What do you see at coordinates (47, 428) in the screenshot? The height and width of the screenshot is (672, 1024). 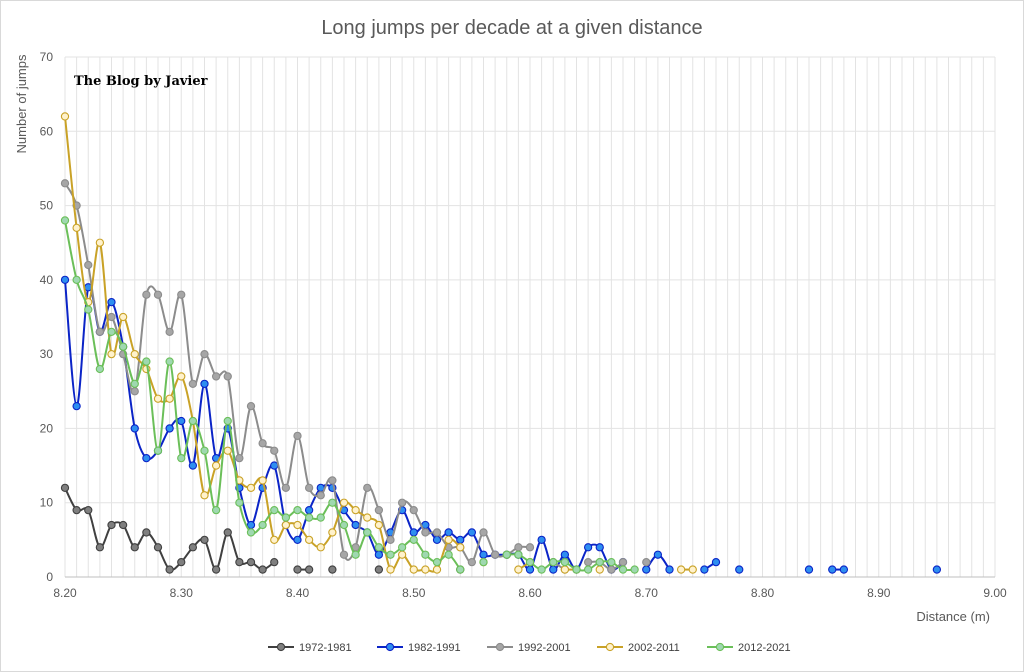 I see `y-tick-label: 20` at bounding box center [47, 428].